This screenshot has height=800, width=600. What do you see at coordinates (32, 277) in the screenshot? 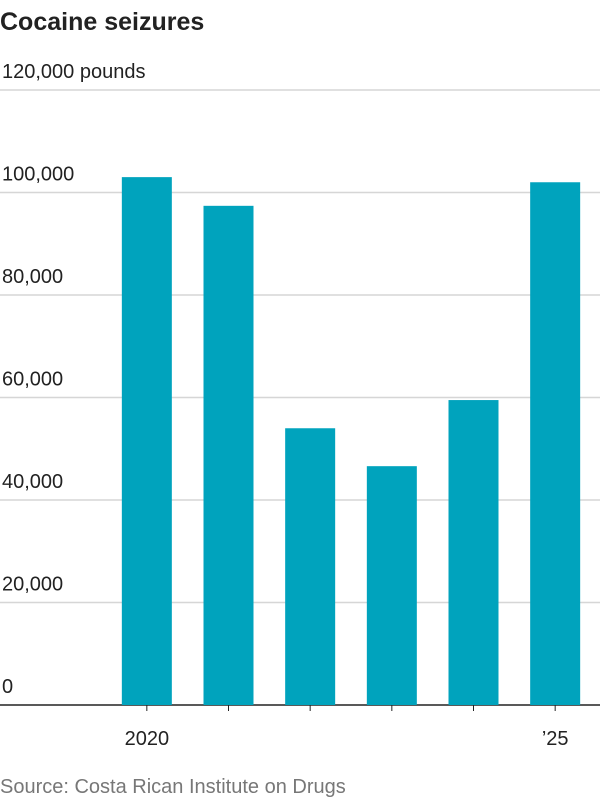
I see `y-tick-label: 80,000` at bounding box center [32, 277].